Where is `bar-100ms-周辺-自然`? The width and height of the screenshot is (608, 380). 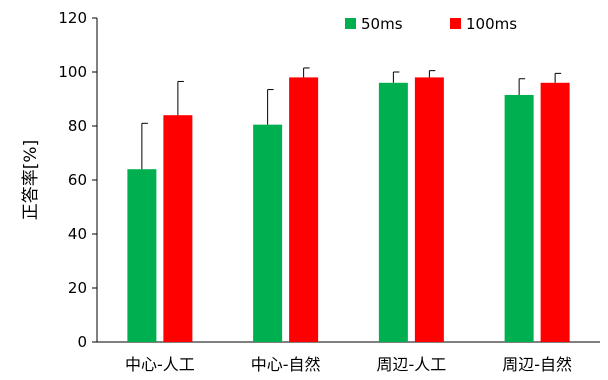
bar-100ms-周辺-自然 is located at coordinates (555, 212).